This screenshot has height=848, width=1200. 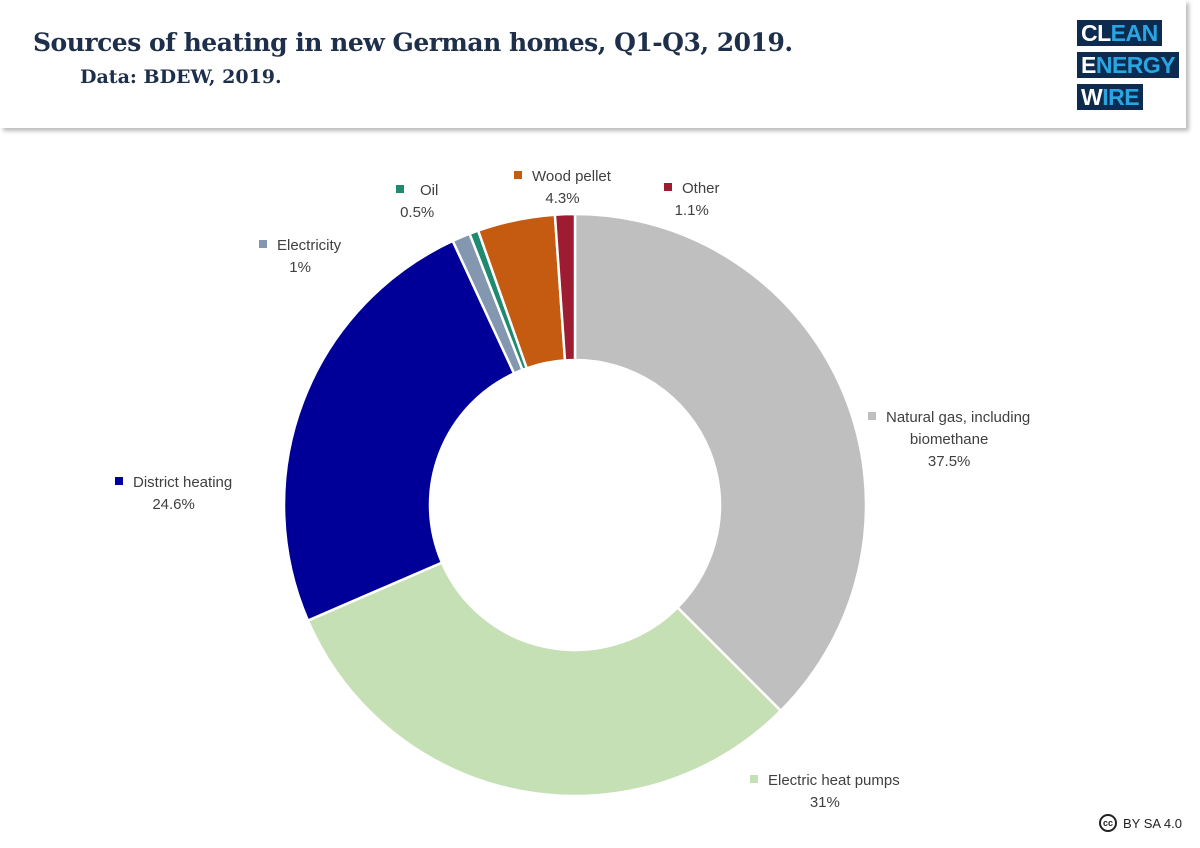 What do you see at coordinates (1128, 68) in the screenshot?
I see `clean-energy-wire-logo: CLEAN ENERGY WIRE` at bounding box center [1128, 68].